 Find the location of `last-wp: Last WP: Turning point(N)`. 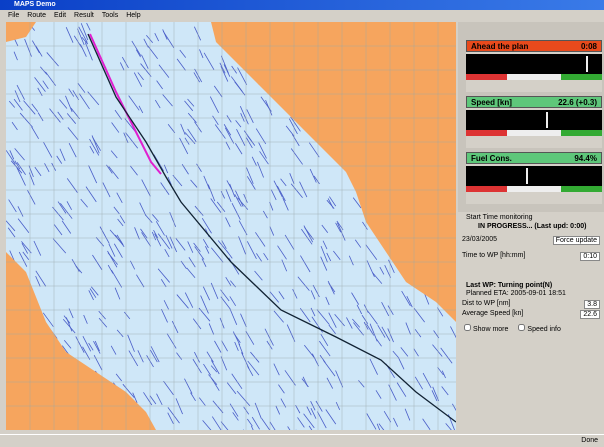

last-wp: Last WP: Turning point(N) is located at coordinates (509, 285).